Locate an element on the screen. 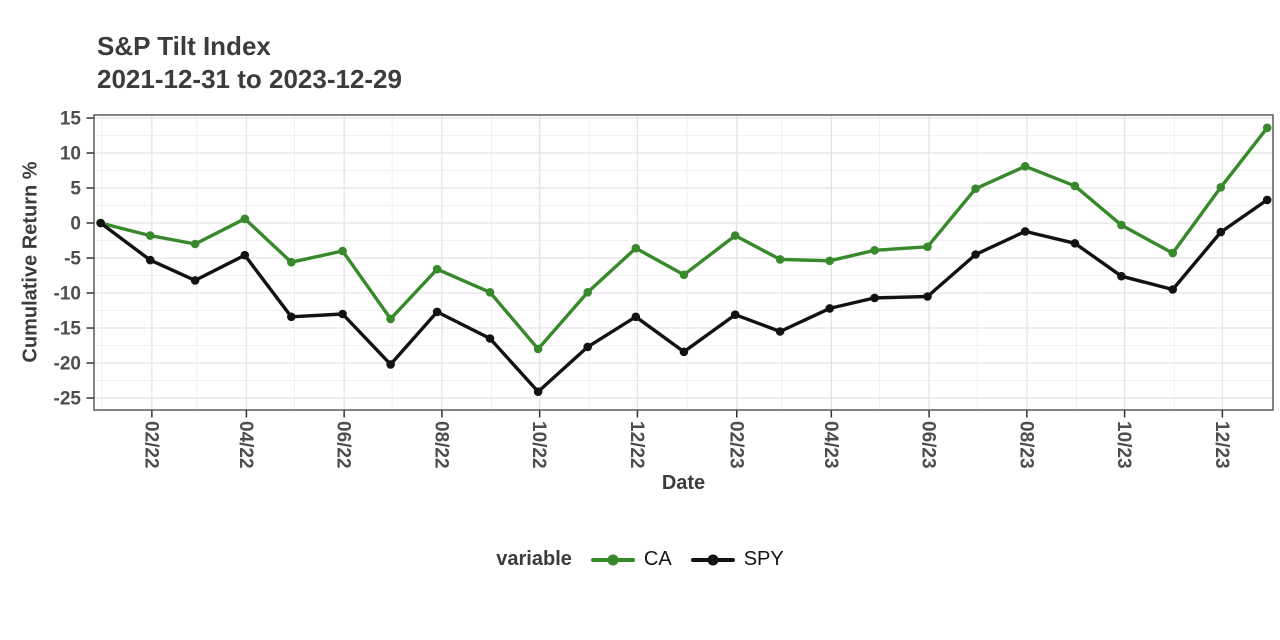  y-tick-label: 15 is located at coordinates (71, 119).